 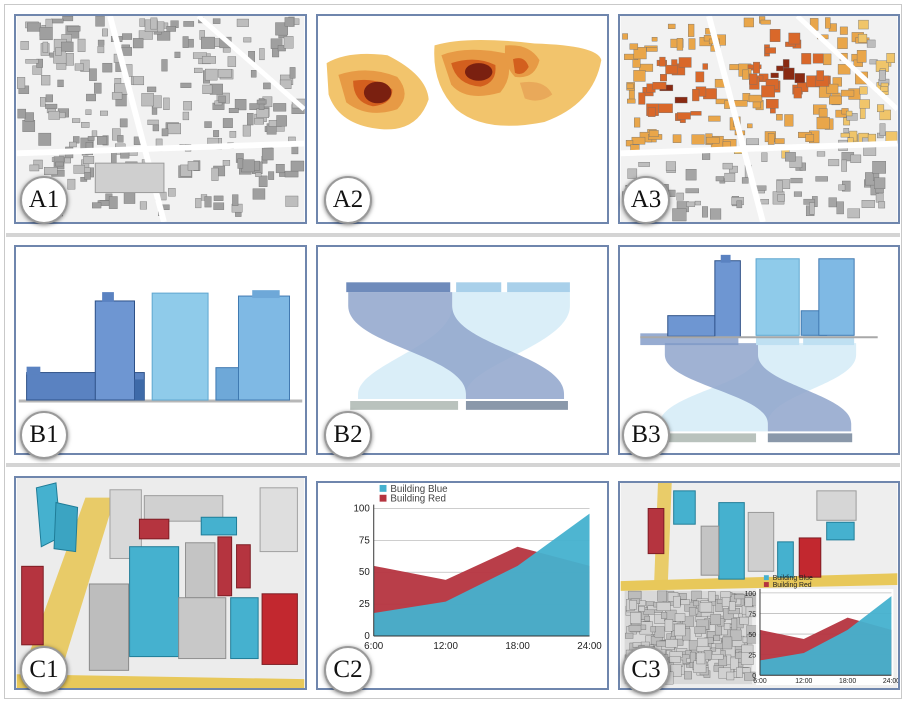 I want to click on building-right, so click(x=263, y=348).